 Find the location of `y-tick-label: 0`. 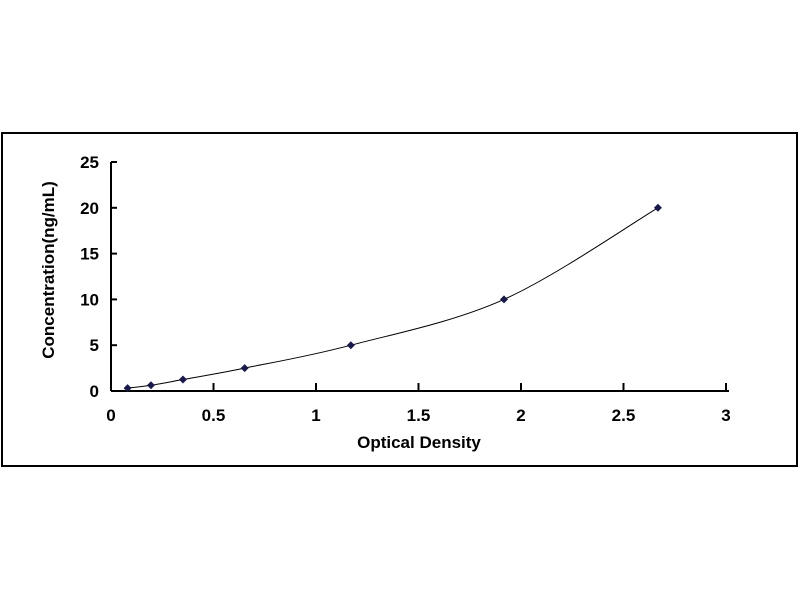

y-tick-label: 0 is located at coordinates (94, 391).